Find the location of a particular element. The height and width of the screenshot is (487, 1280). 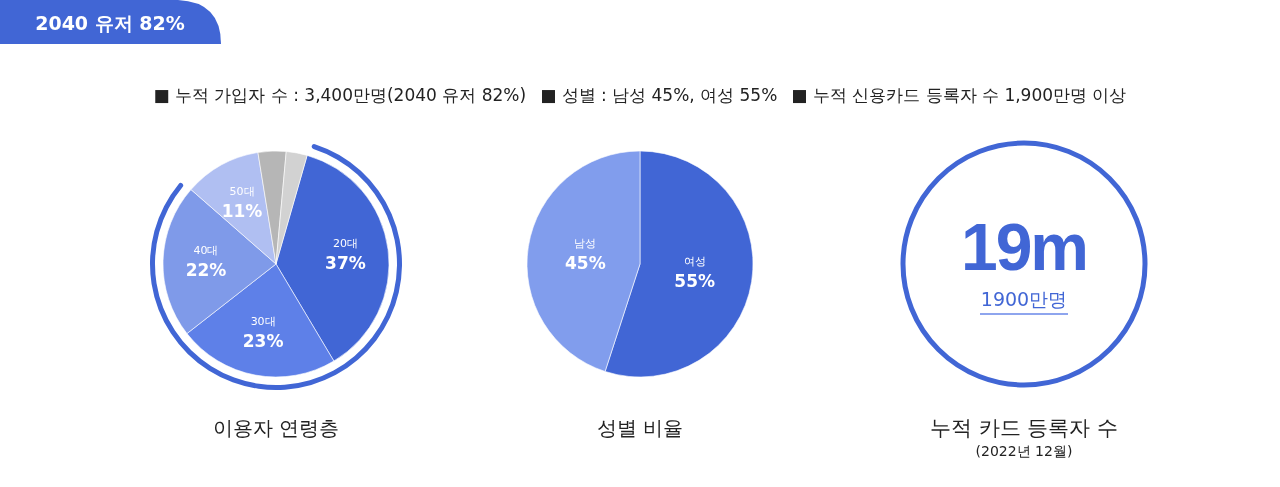

data-label: 11% is located at coordinates (242, 210).